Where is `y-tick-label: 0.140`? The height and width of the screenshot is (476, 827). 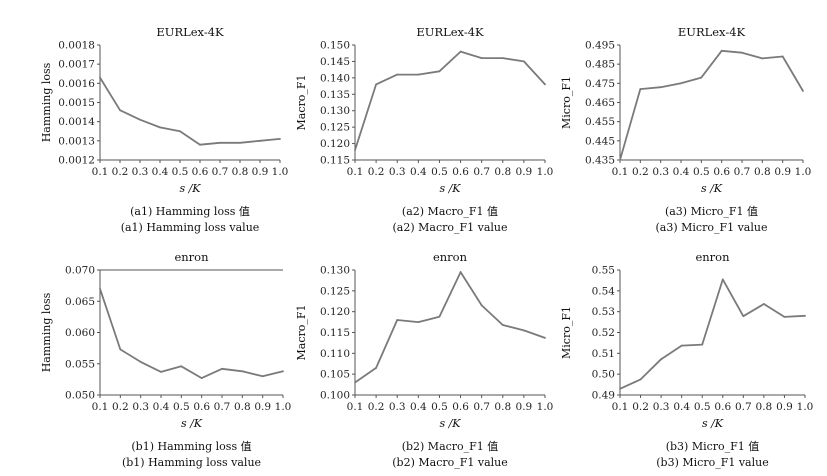 y-tick-label: 0.140 is located at coordinates (335, 78).